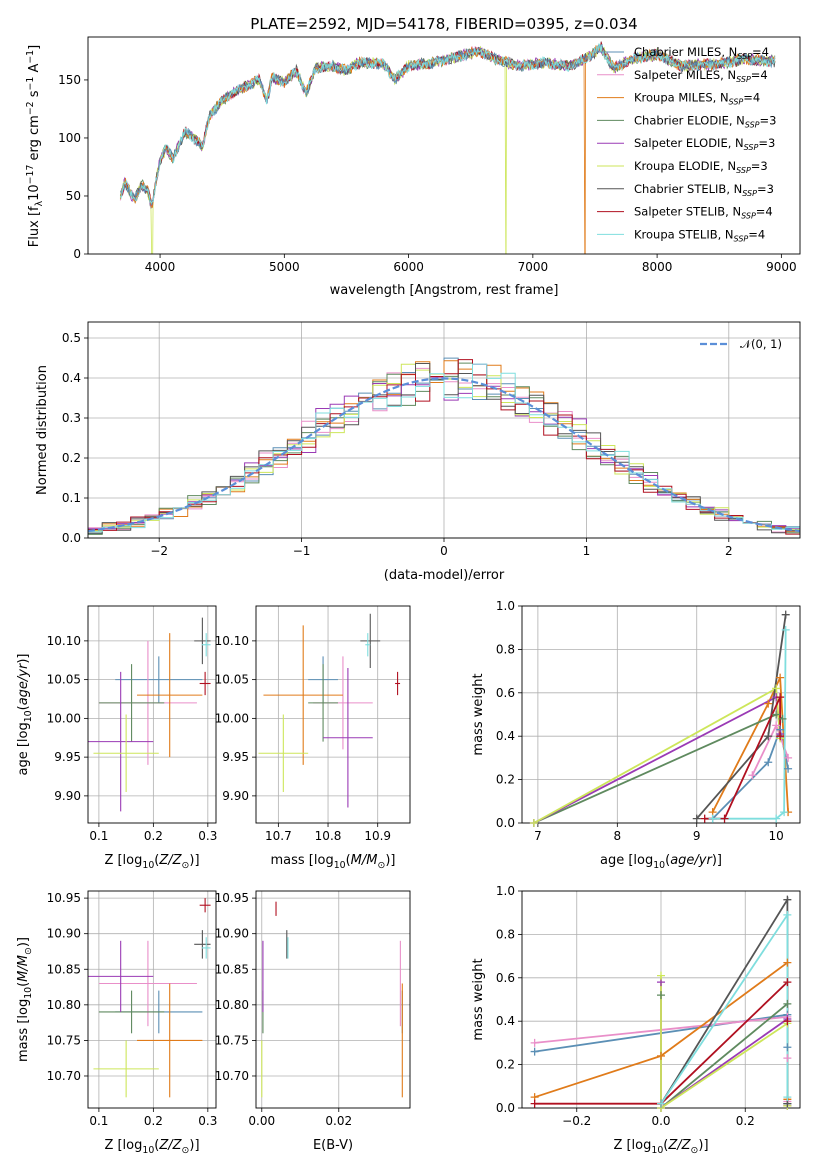 The image size is (819, 1170). What do you see at coordinates (332, 999) in the screenshot?
I see `plot-area-mass_vs_ebv` at bounding box center [332, 999].